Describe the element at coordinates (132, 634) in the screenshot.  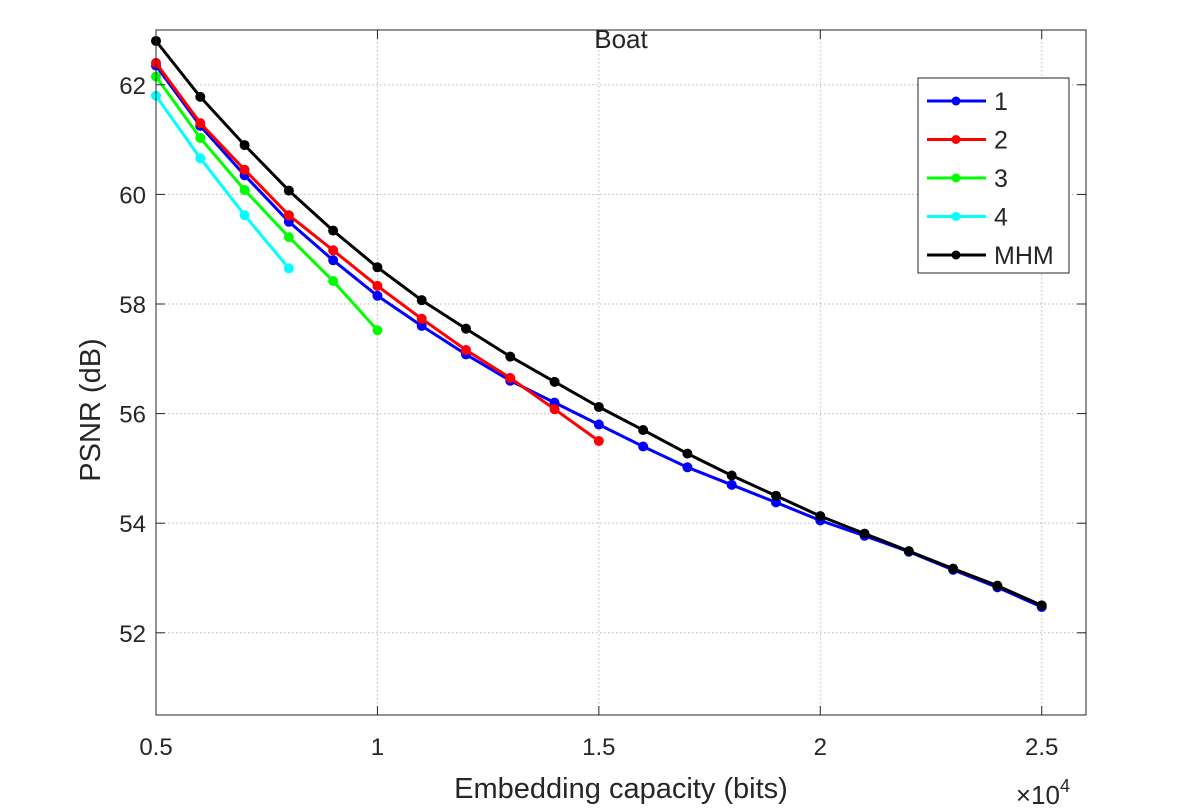
I see `y-tick-label: 52` at that location.